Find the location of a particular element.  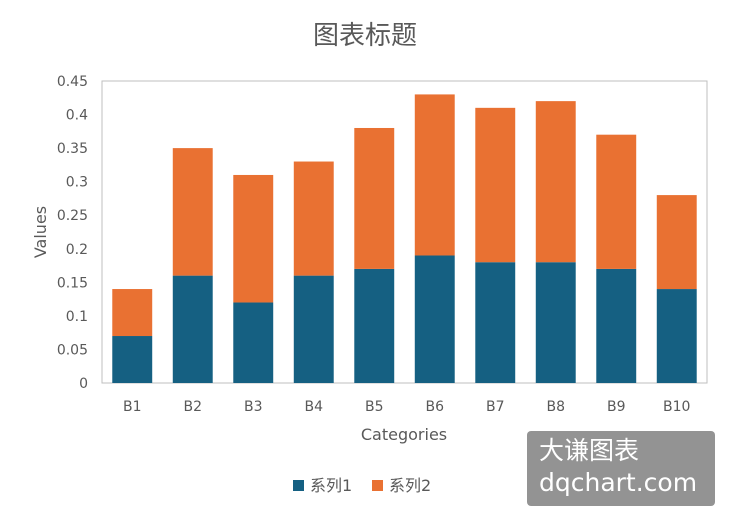

y-axis-ticks: 0 0.05 0.1 0.15 0.2 0.25 0.3 0.35 0.4 0.45 is located at coordinates (72, 233).